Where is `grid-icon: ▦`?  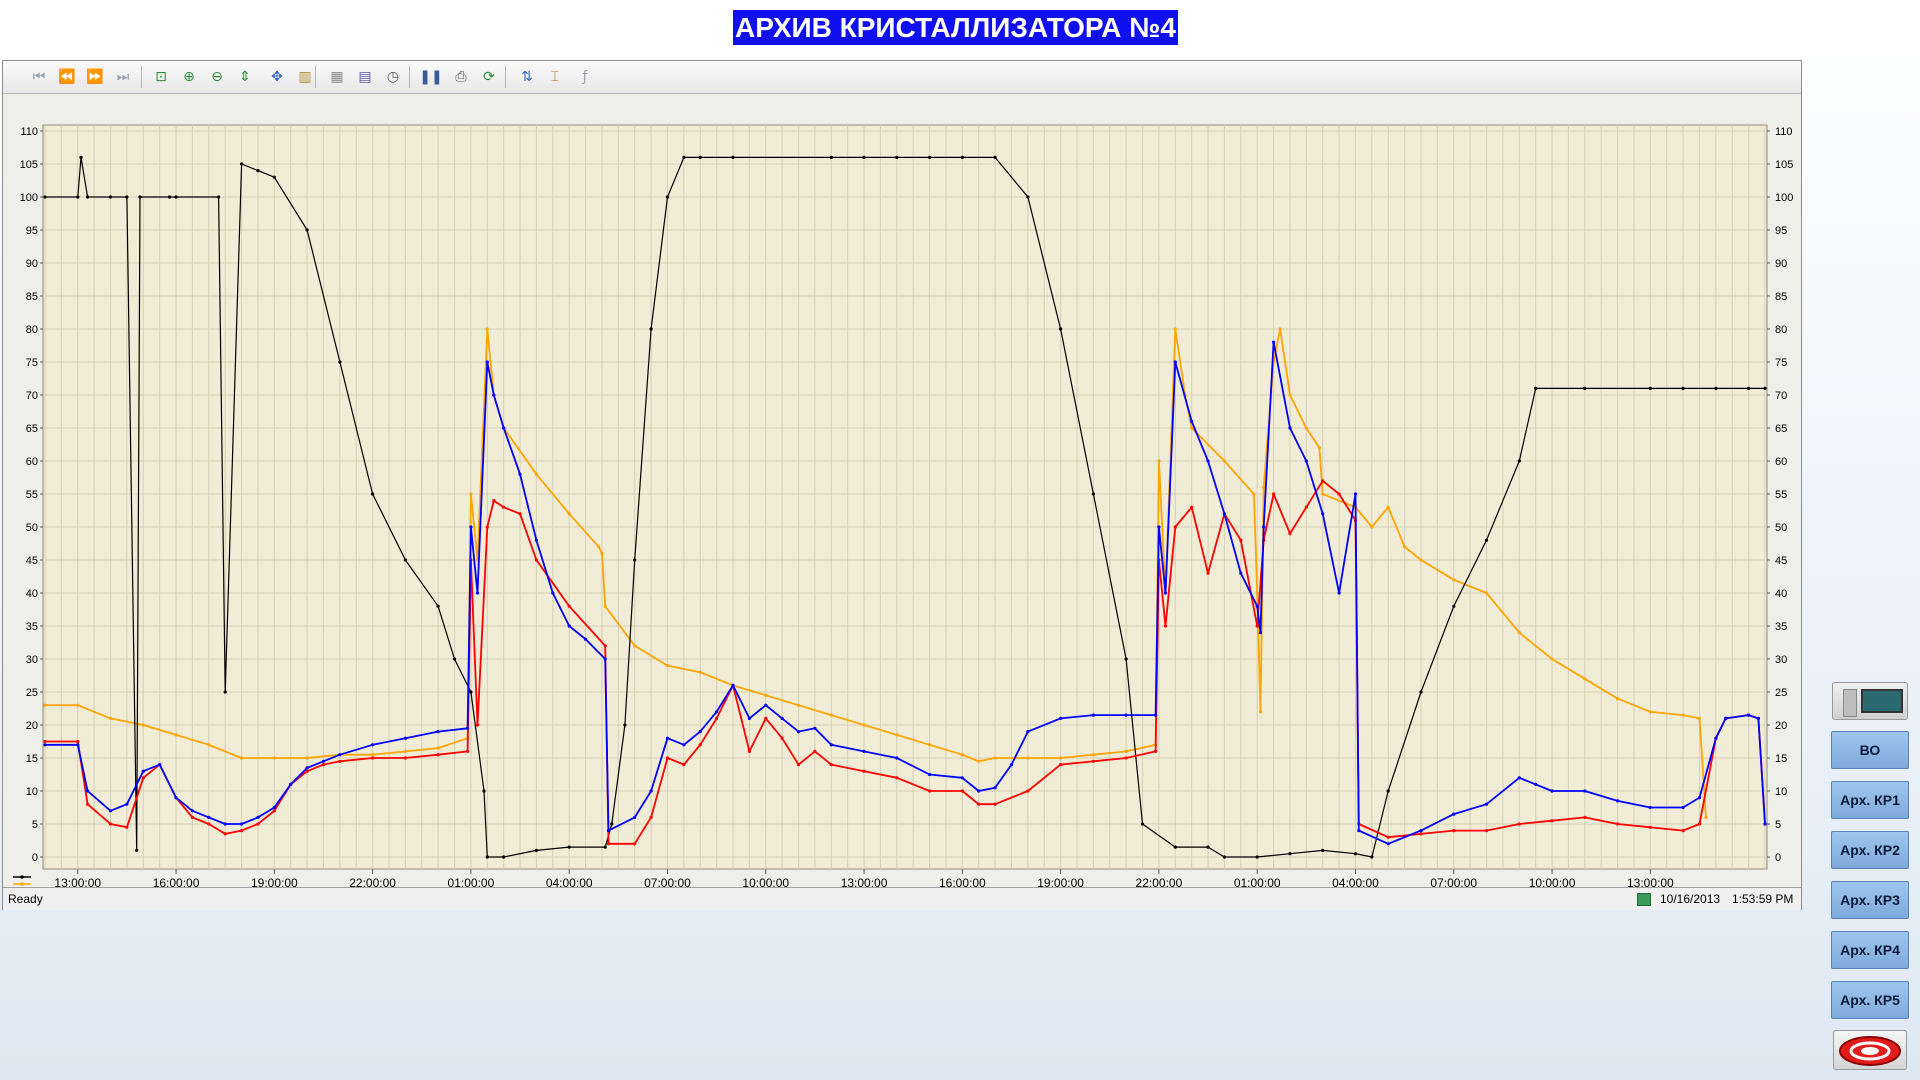 grid-icon: ▦ is located at coordinates (337, 77).